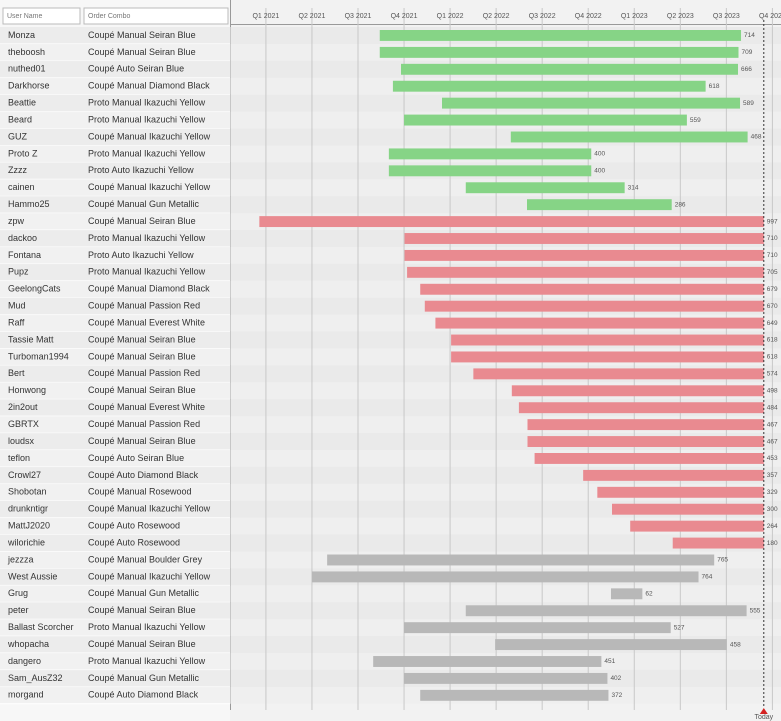  Describe the element at coordinates (28, 509) in the screenshot. I see `user-name: drunkntigr` at that location.